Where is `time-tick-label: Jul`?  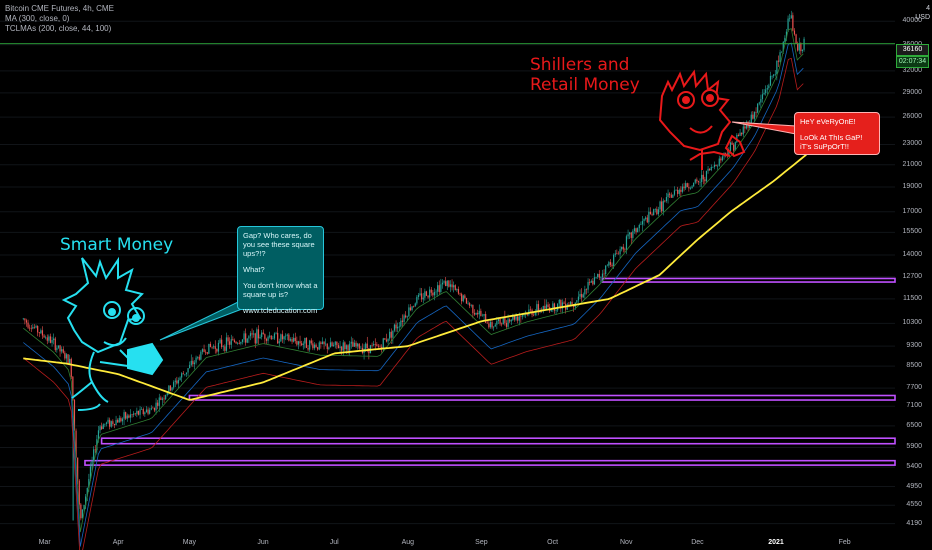 time-tick-label: Jul is located at coordinates (334, 542).